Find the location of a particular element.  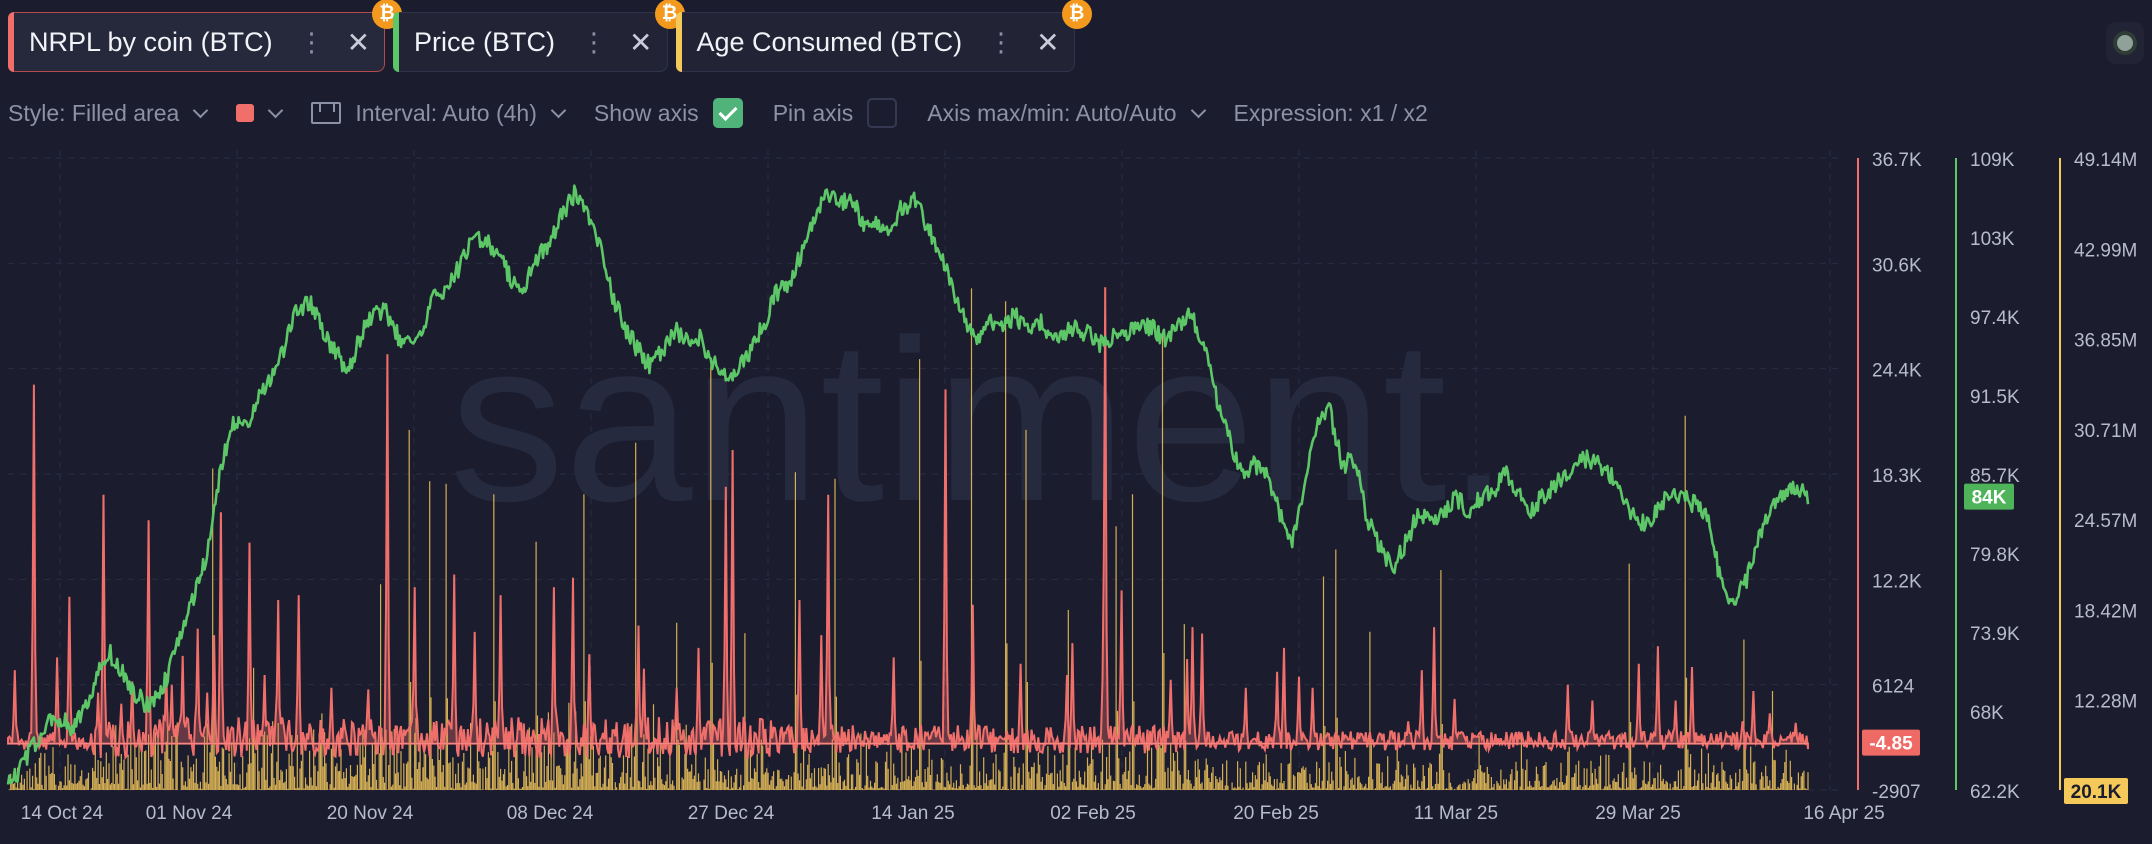

axis-tick-label: 36.7K is located at coordinates (1897, 160).